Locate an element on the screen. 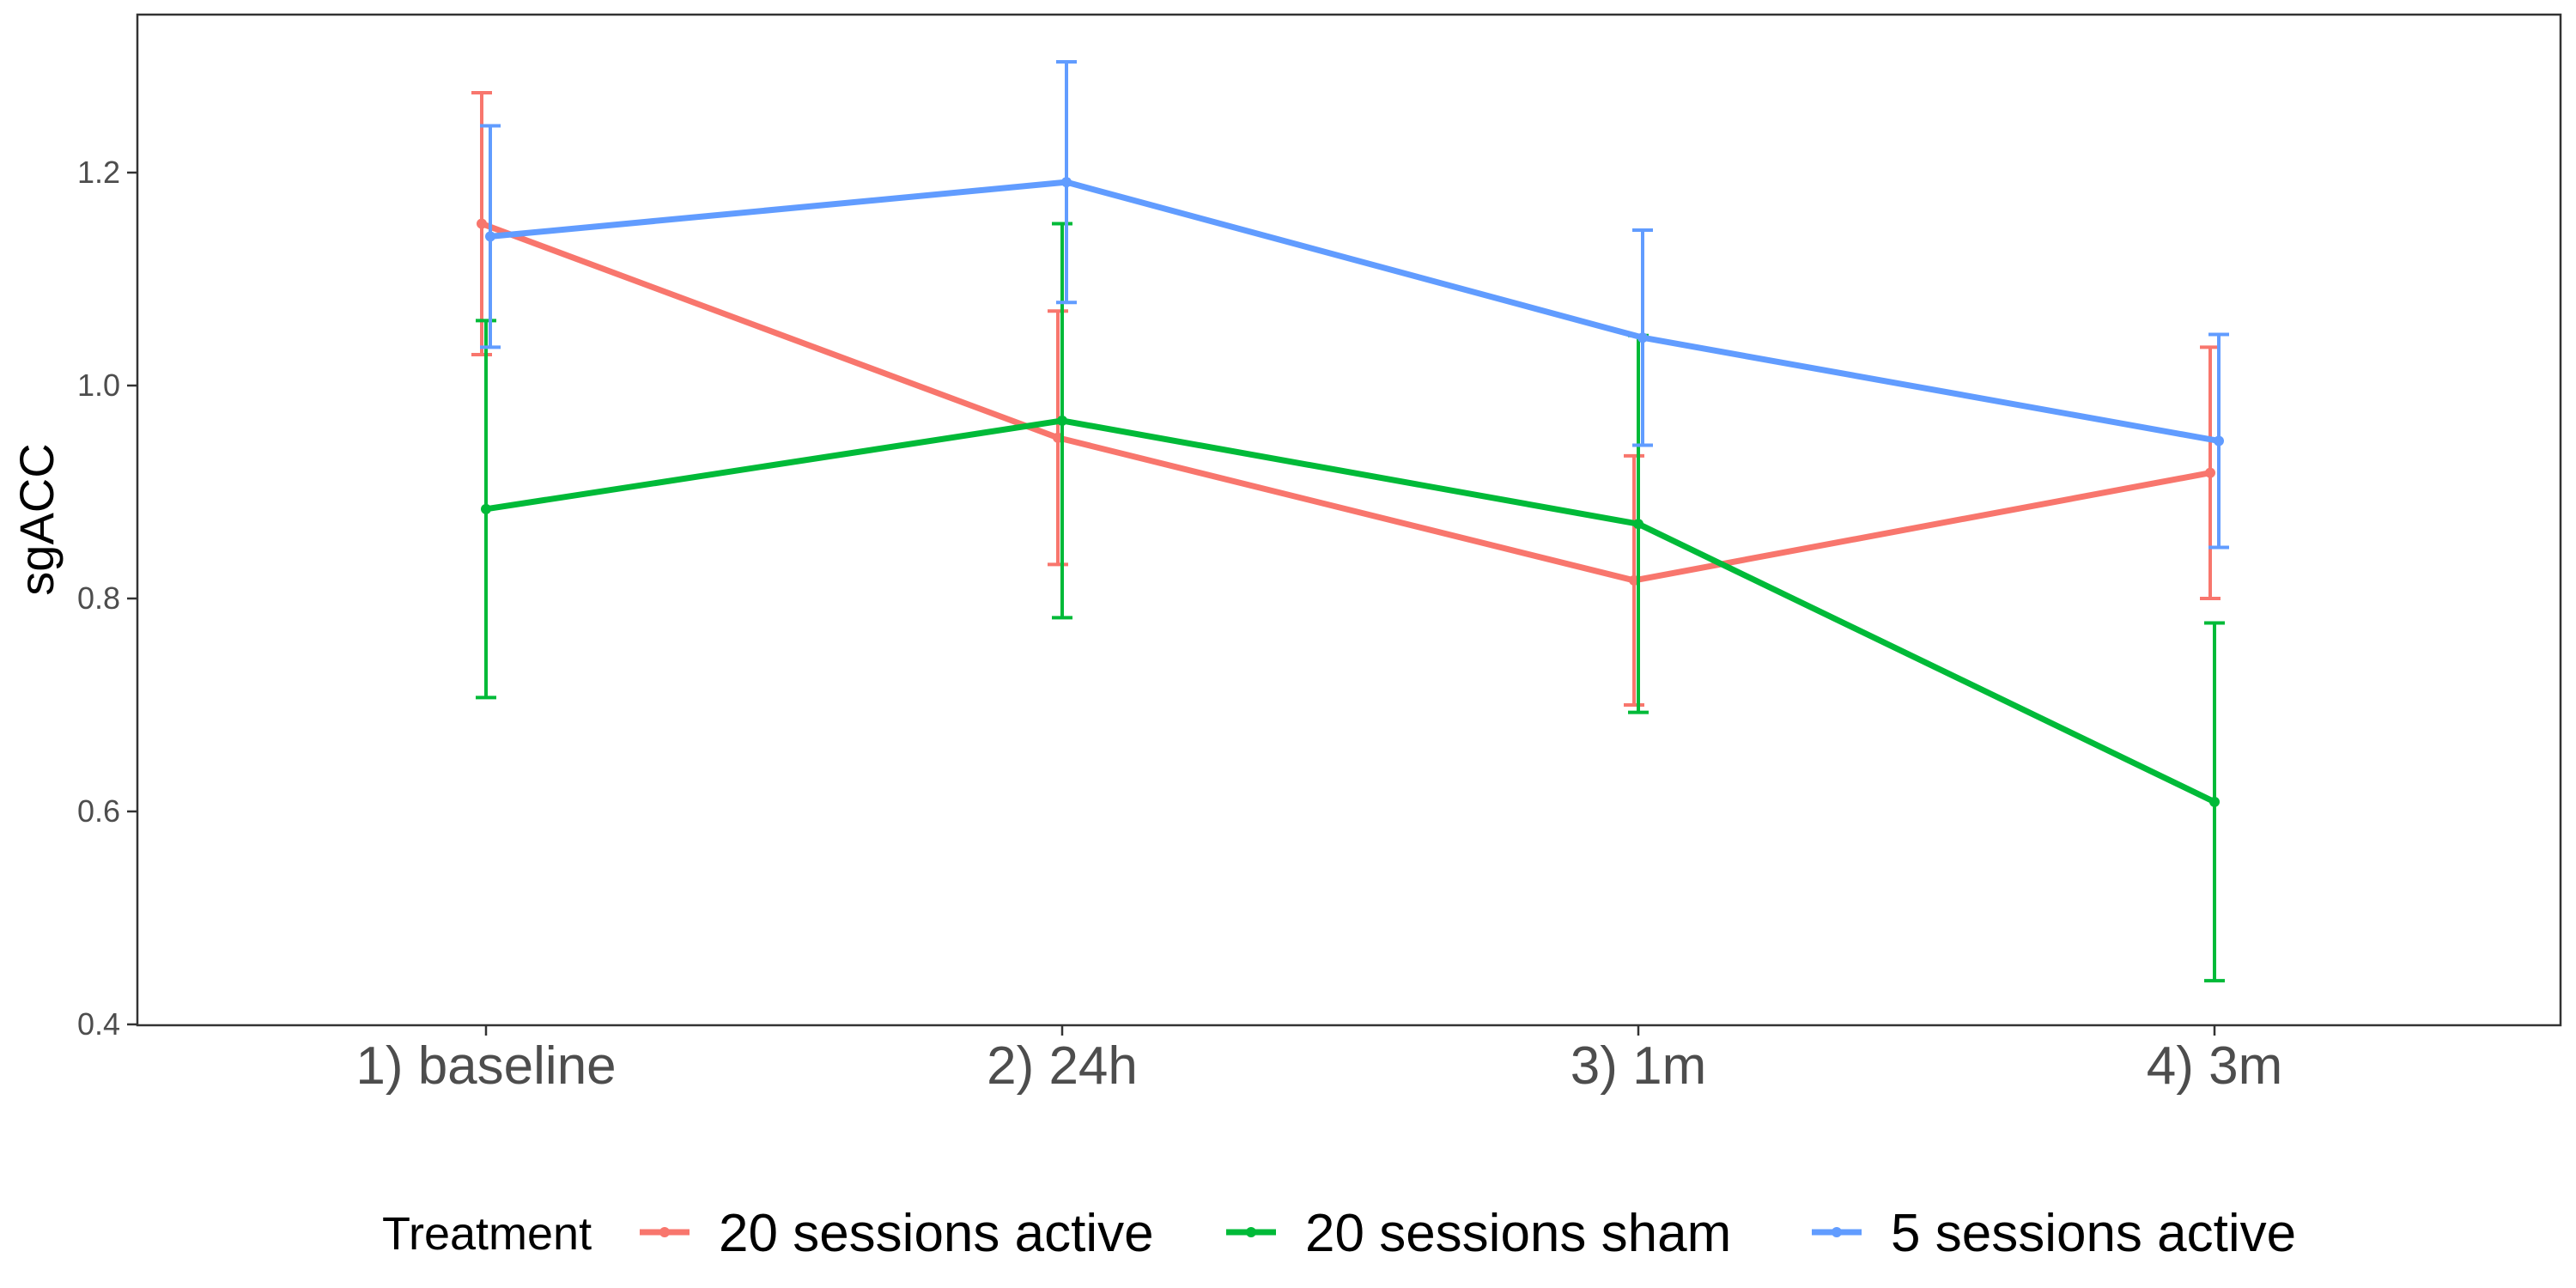 This screenshot has width=2576, height=1288. legend-item: 5 sessions active is located at coordinates (2054, 1233).